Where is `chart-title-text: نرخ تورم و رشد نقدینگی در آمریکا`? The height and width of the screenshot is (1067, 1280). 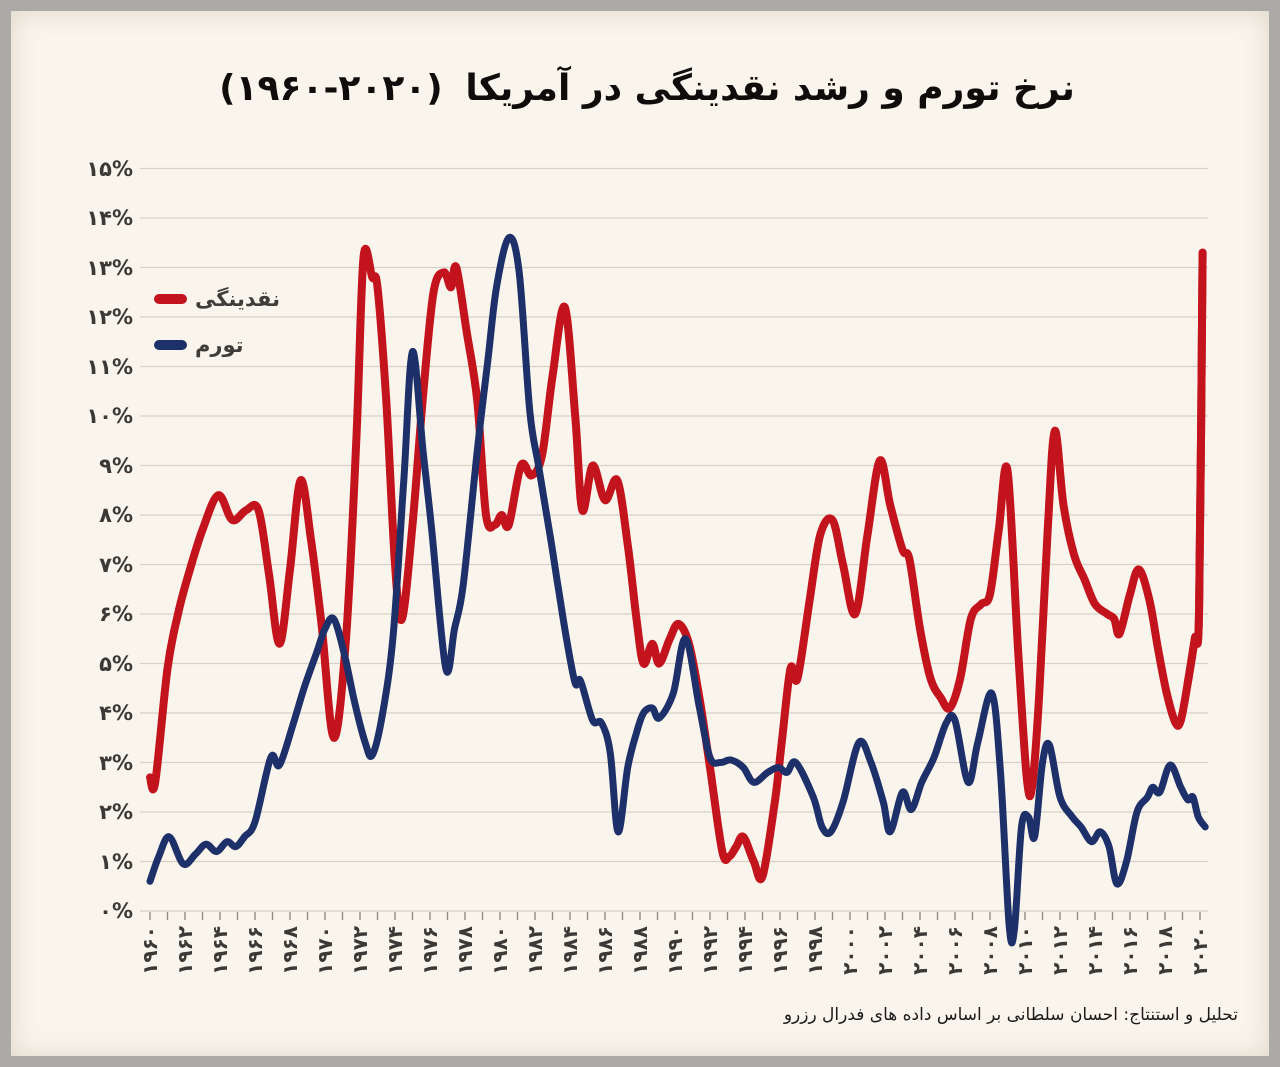
chart-title-text: نرخ تورم و رشد نقدینگی در آمریکا is located at coordinates (770, 88).